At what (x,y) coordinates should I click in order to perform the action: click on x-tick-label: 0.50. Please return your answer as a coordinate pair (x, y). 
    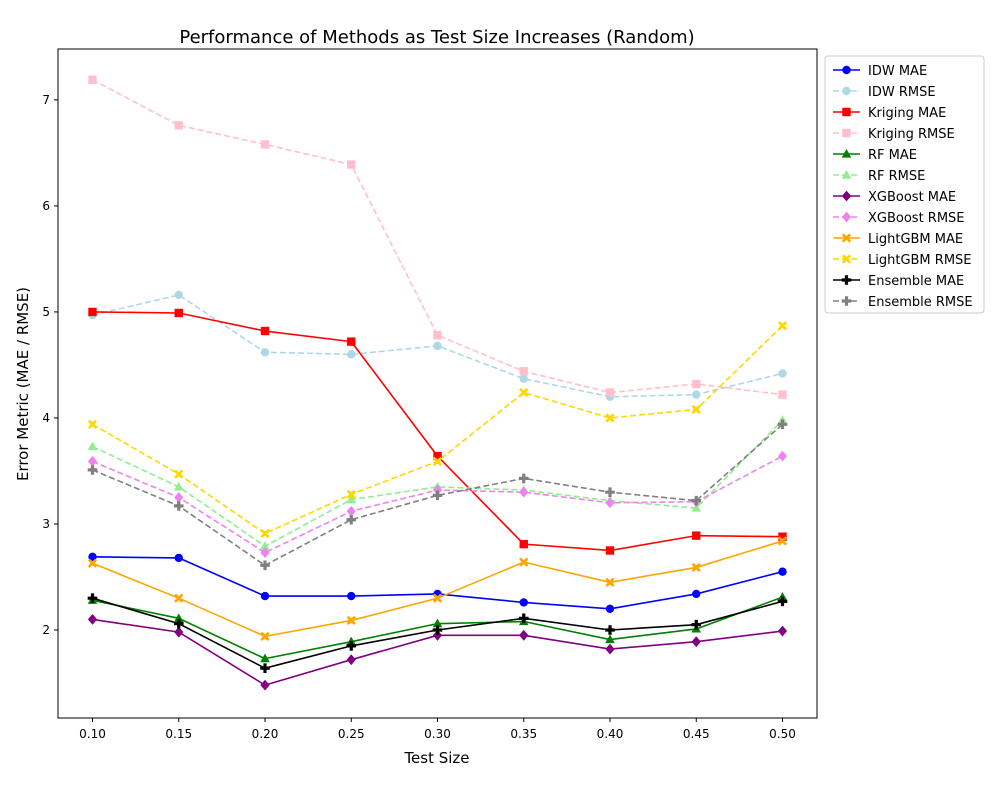
    Looking at the image, I should click on (782, 734).